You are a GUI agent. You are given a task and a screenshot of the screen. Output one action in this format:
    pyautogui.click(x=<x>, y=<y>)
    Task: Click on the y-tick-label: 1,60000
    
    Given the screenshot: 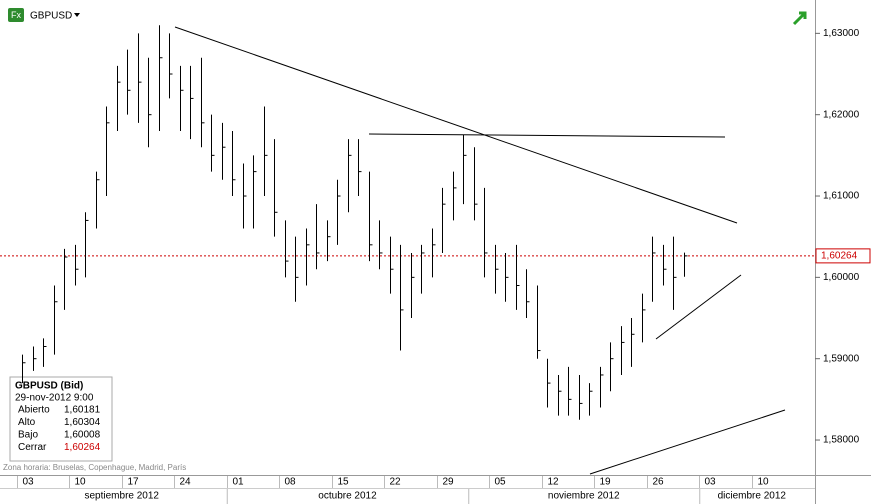 What is the action you would take?
    pyautogui.click(x=841, y=277)
    